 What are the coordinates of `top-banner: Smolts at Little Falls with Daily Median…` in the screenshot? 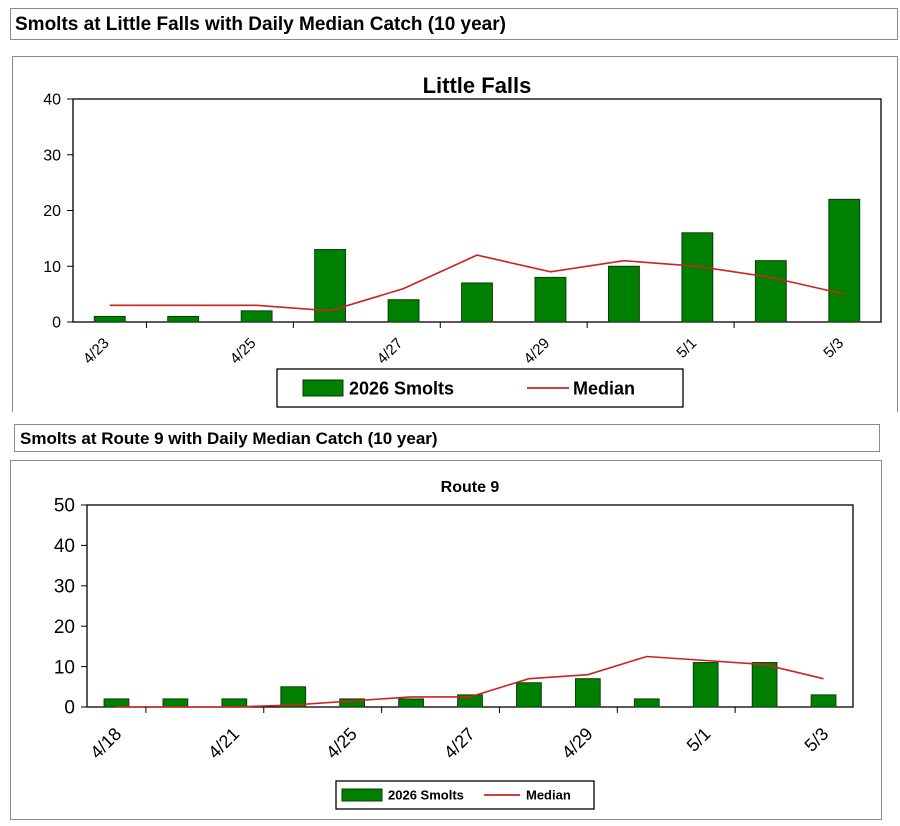 It's located at (454, 24).